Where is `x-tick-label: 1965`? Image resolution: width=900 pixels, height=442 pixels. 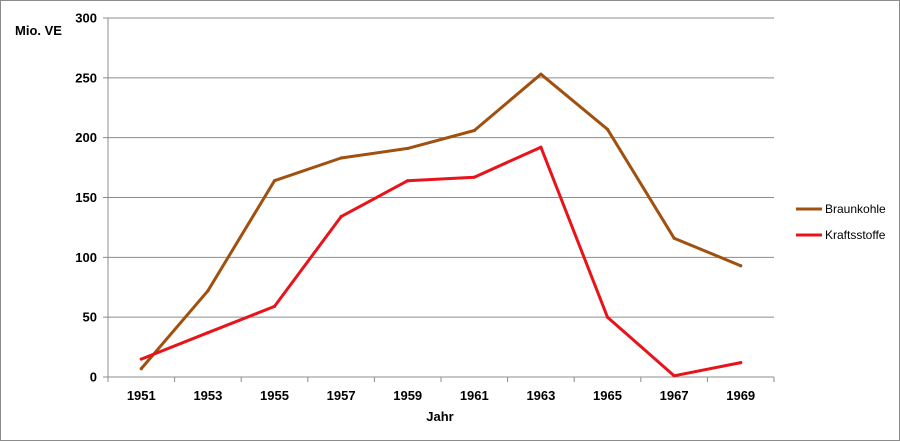
x-tick-label: 1965 is located at coordinates (607, 395).